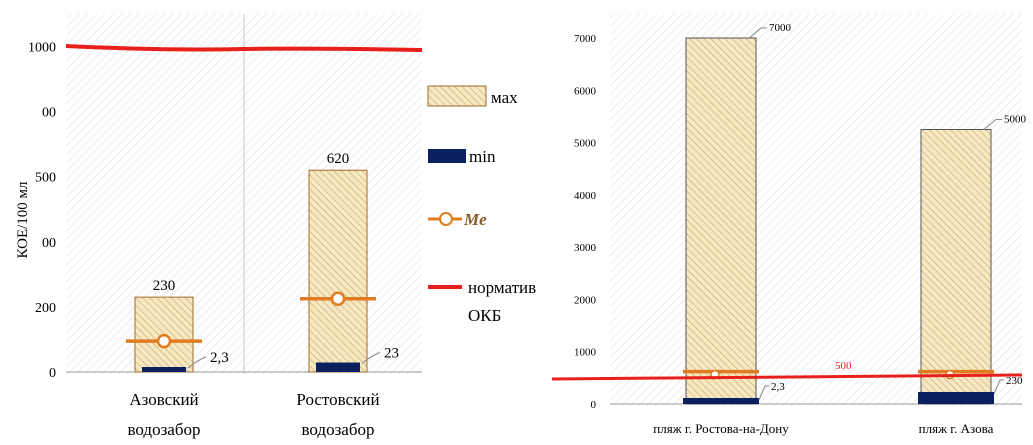 The width and height of the screenshot is (1033, 445). What do you see at coordinates (594, 405) in the screenshot?
I see `right-y-tick-label: 0` at bounding box center [594, 405].